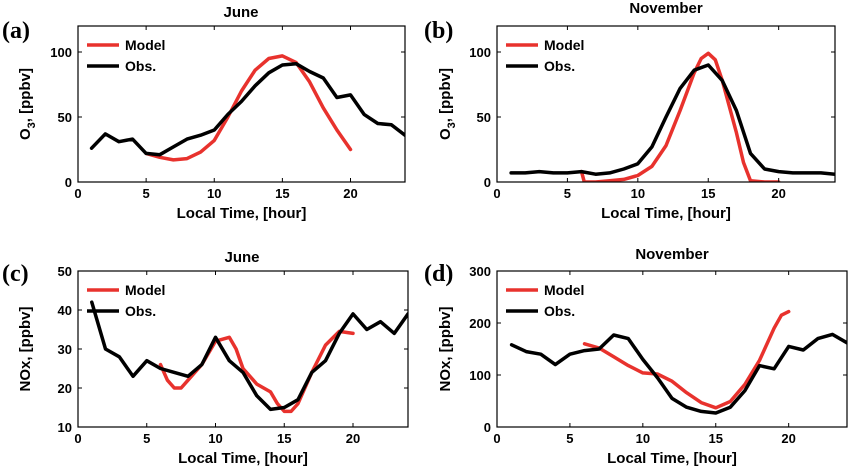  Describe the element at coordinates (438, 274) in the screenshot. I see `panel-label: (d)` at that location.